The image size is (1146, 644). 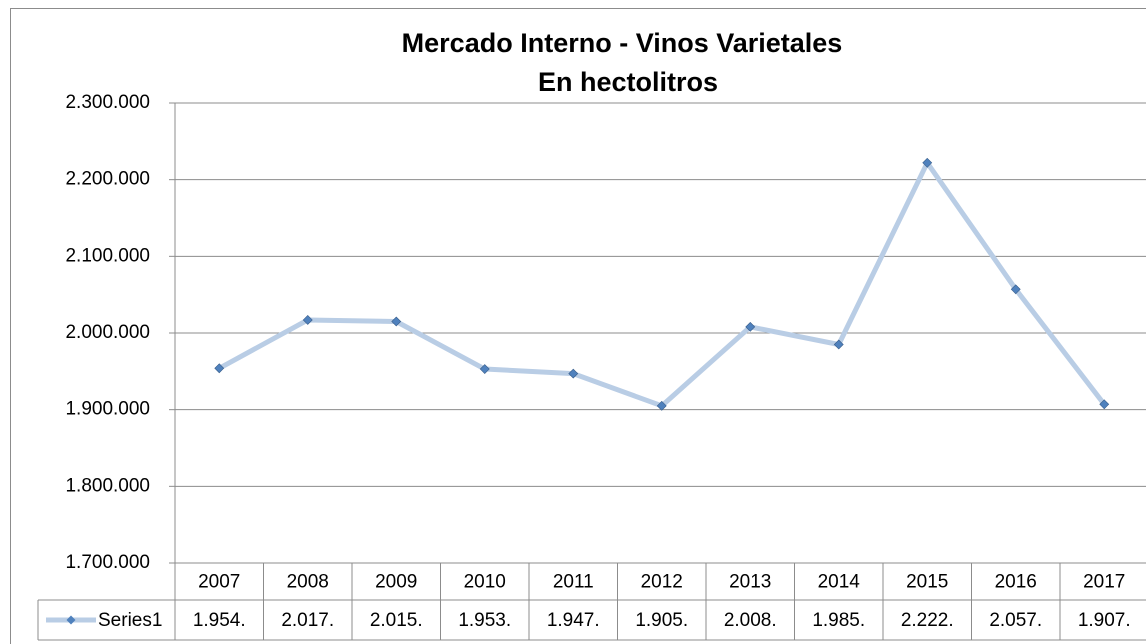 I want to click on x-tick-label: 2015, so click(x=927, y=582).